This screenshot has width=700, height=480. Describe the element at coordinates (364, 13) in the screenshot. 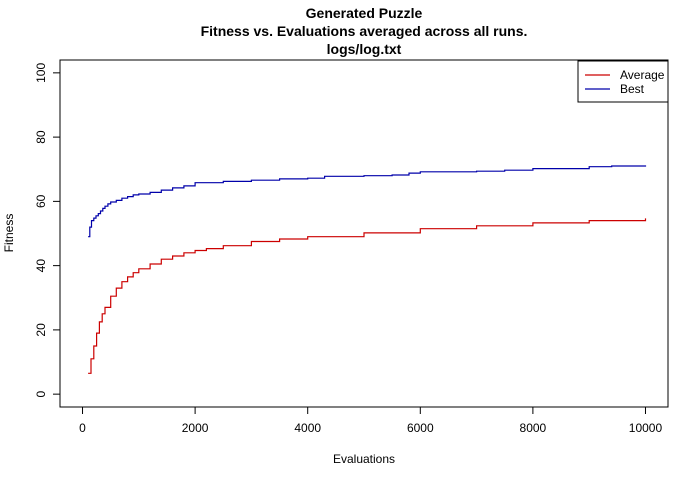

I see `chart-title-line: Generated Puzzle` at that location.